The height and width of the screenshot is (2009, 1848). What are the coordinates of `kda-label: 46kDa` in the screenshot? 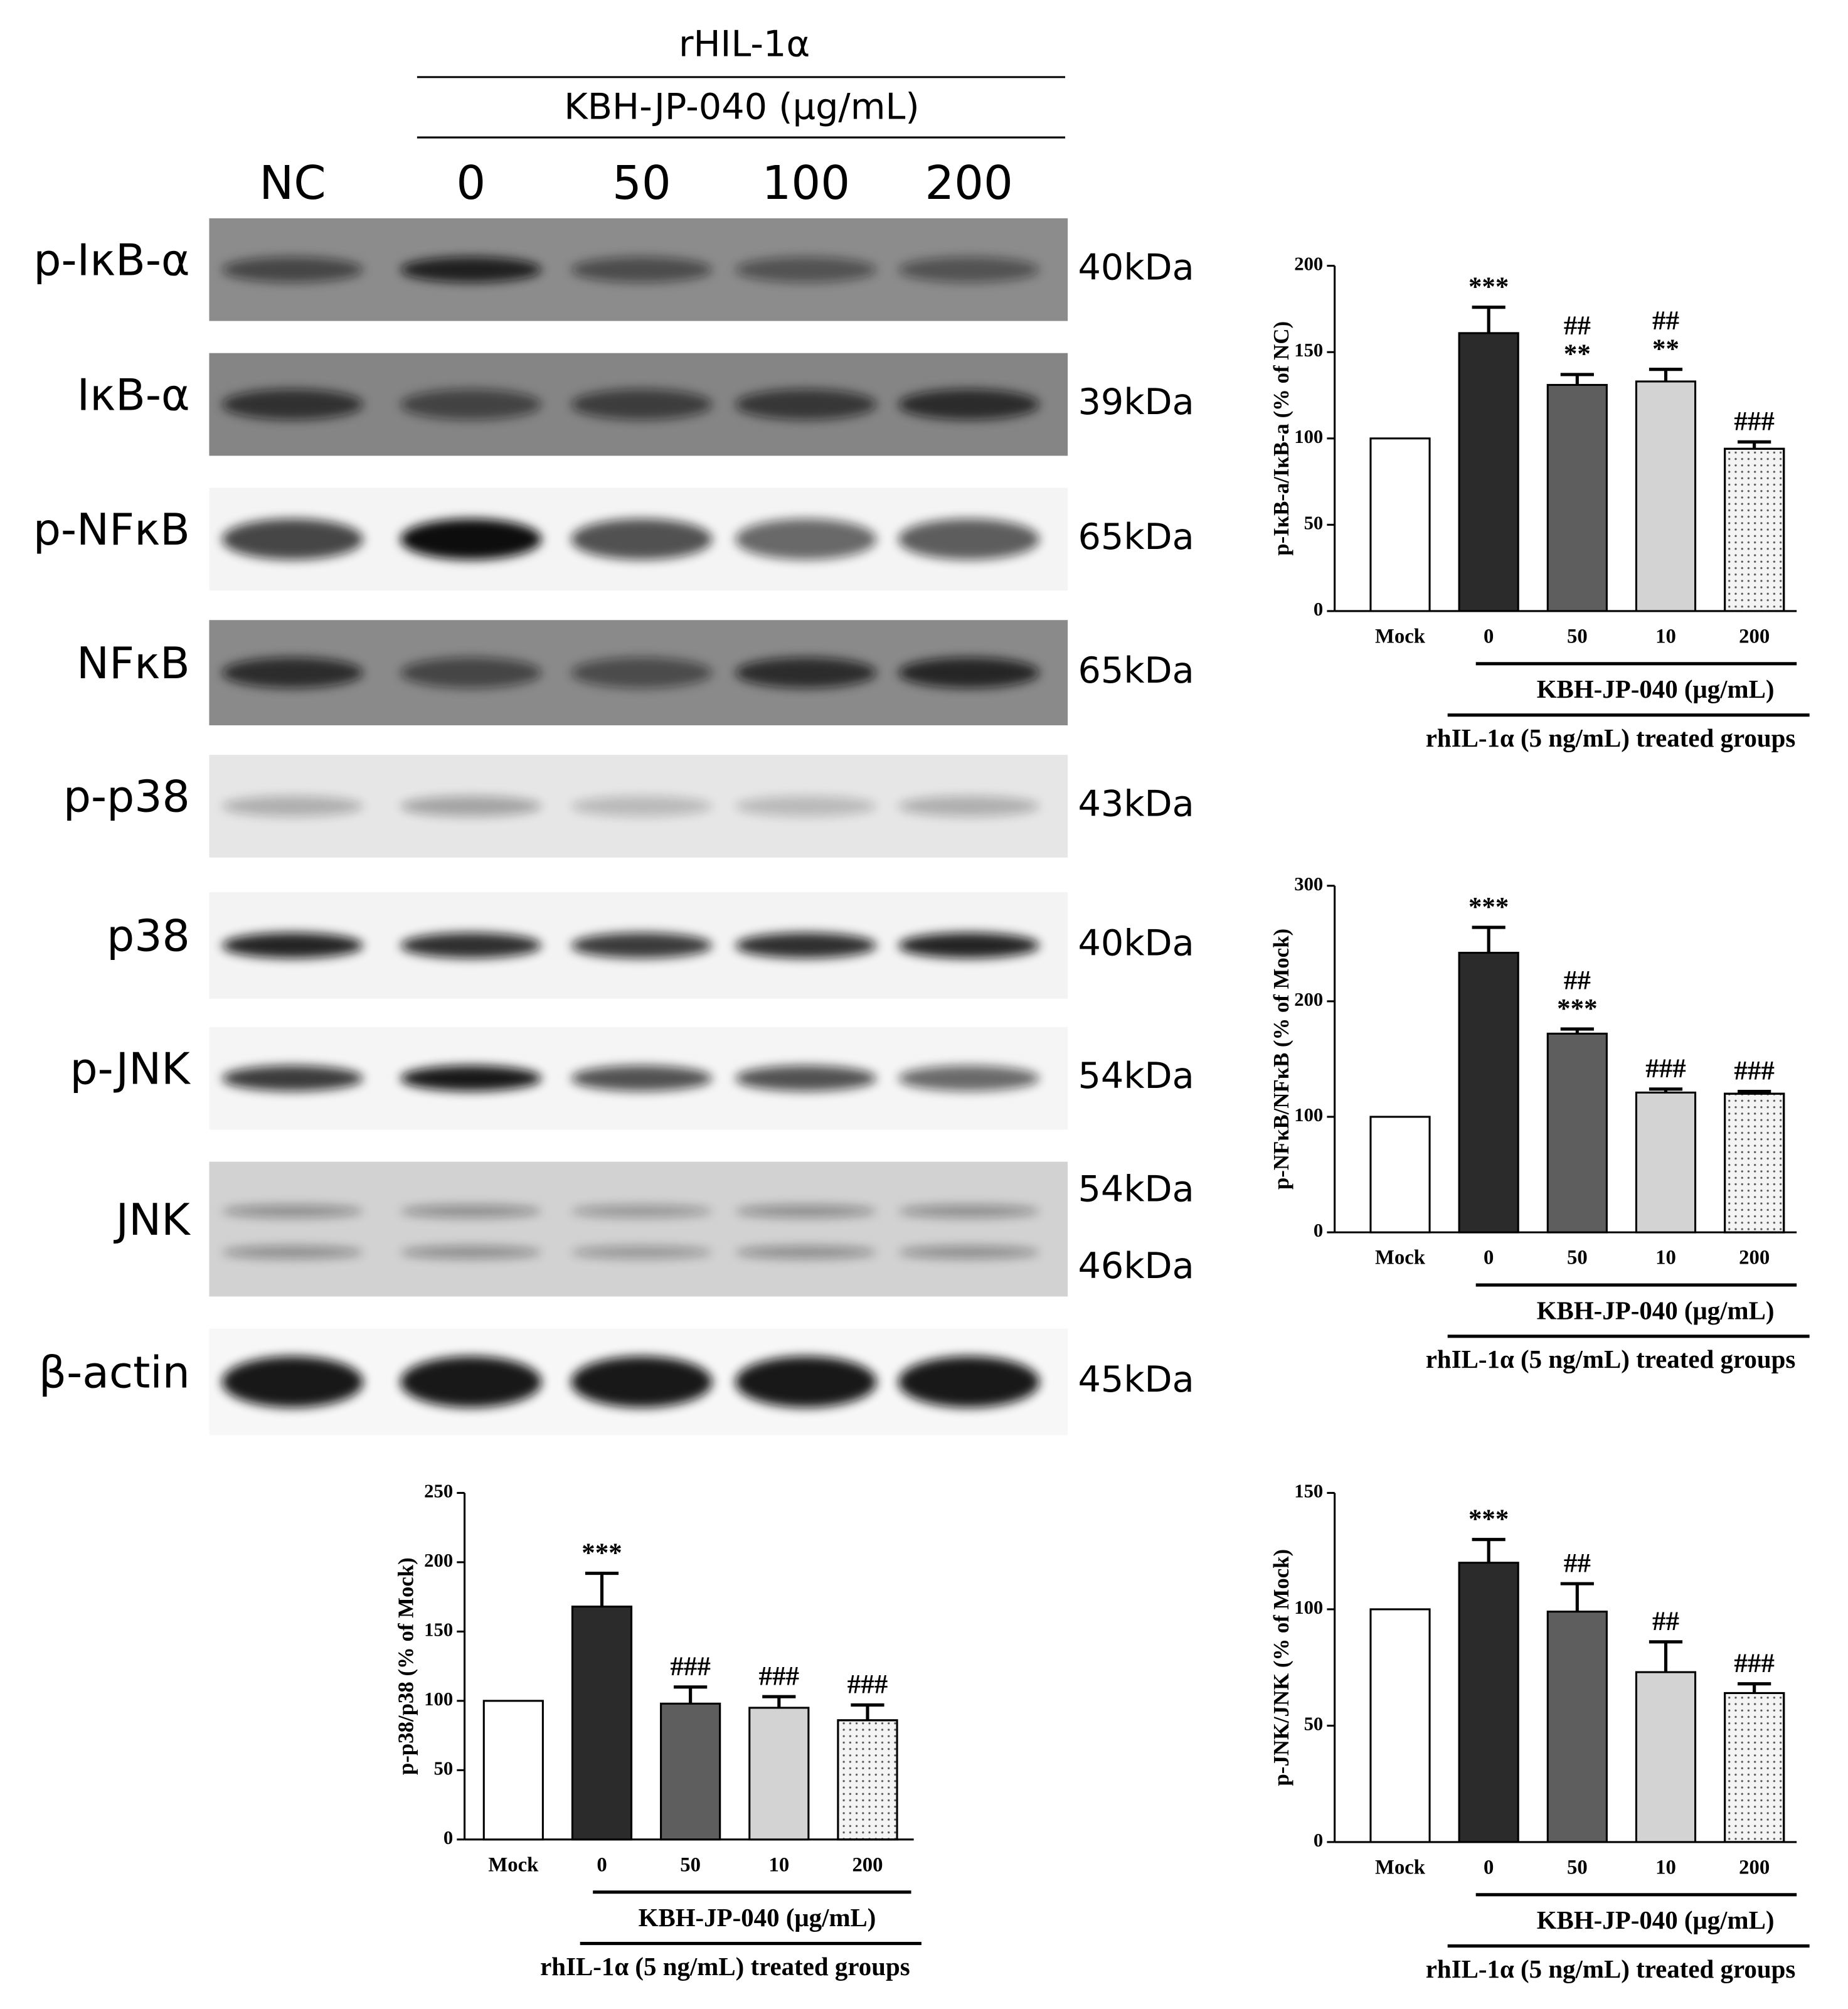 It's located at (1136, 1266).